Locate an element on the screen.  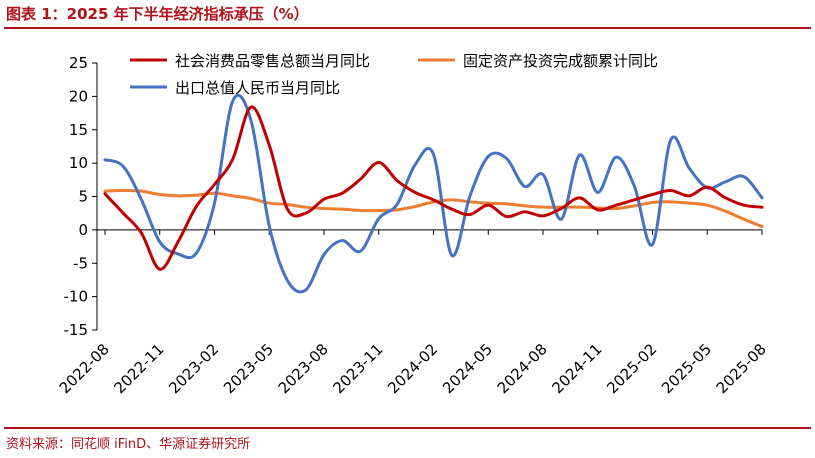
x-tick-label: 2023-02 is located at coordinates (193, 368).